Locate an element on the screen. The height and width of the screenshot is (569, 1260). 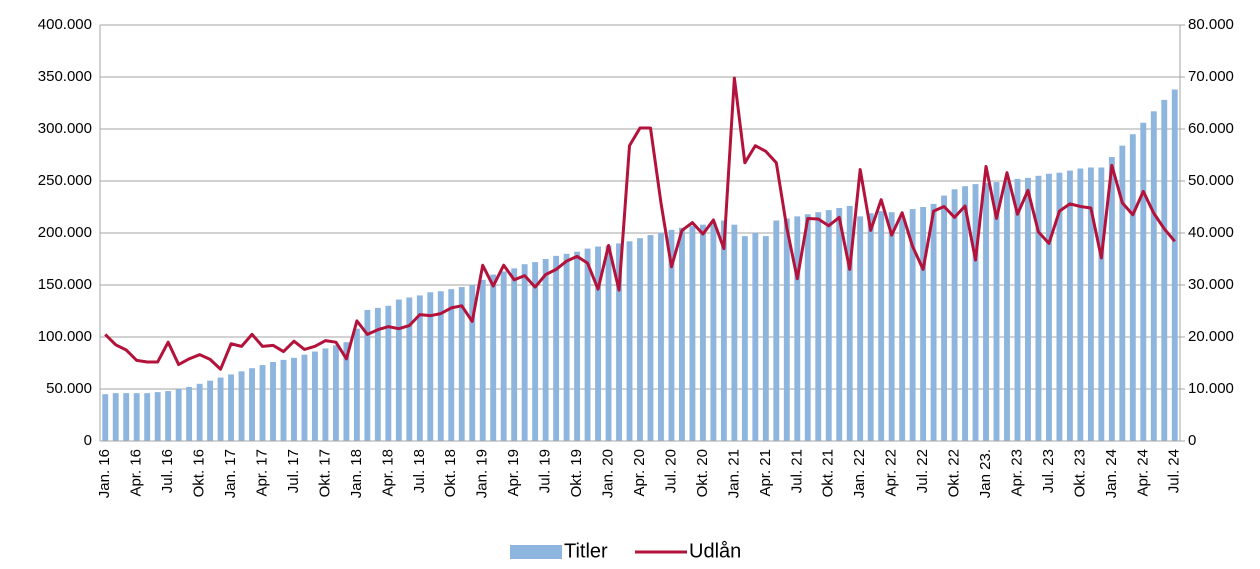
x-tick-label: Okt. 23 is located at coordinates (1079, 473).